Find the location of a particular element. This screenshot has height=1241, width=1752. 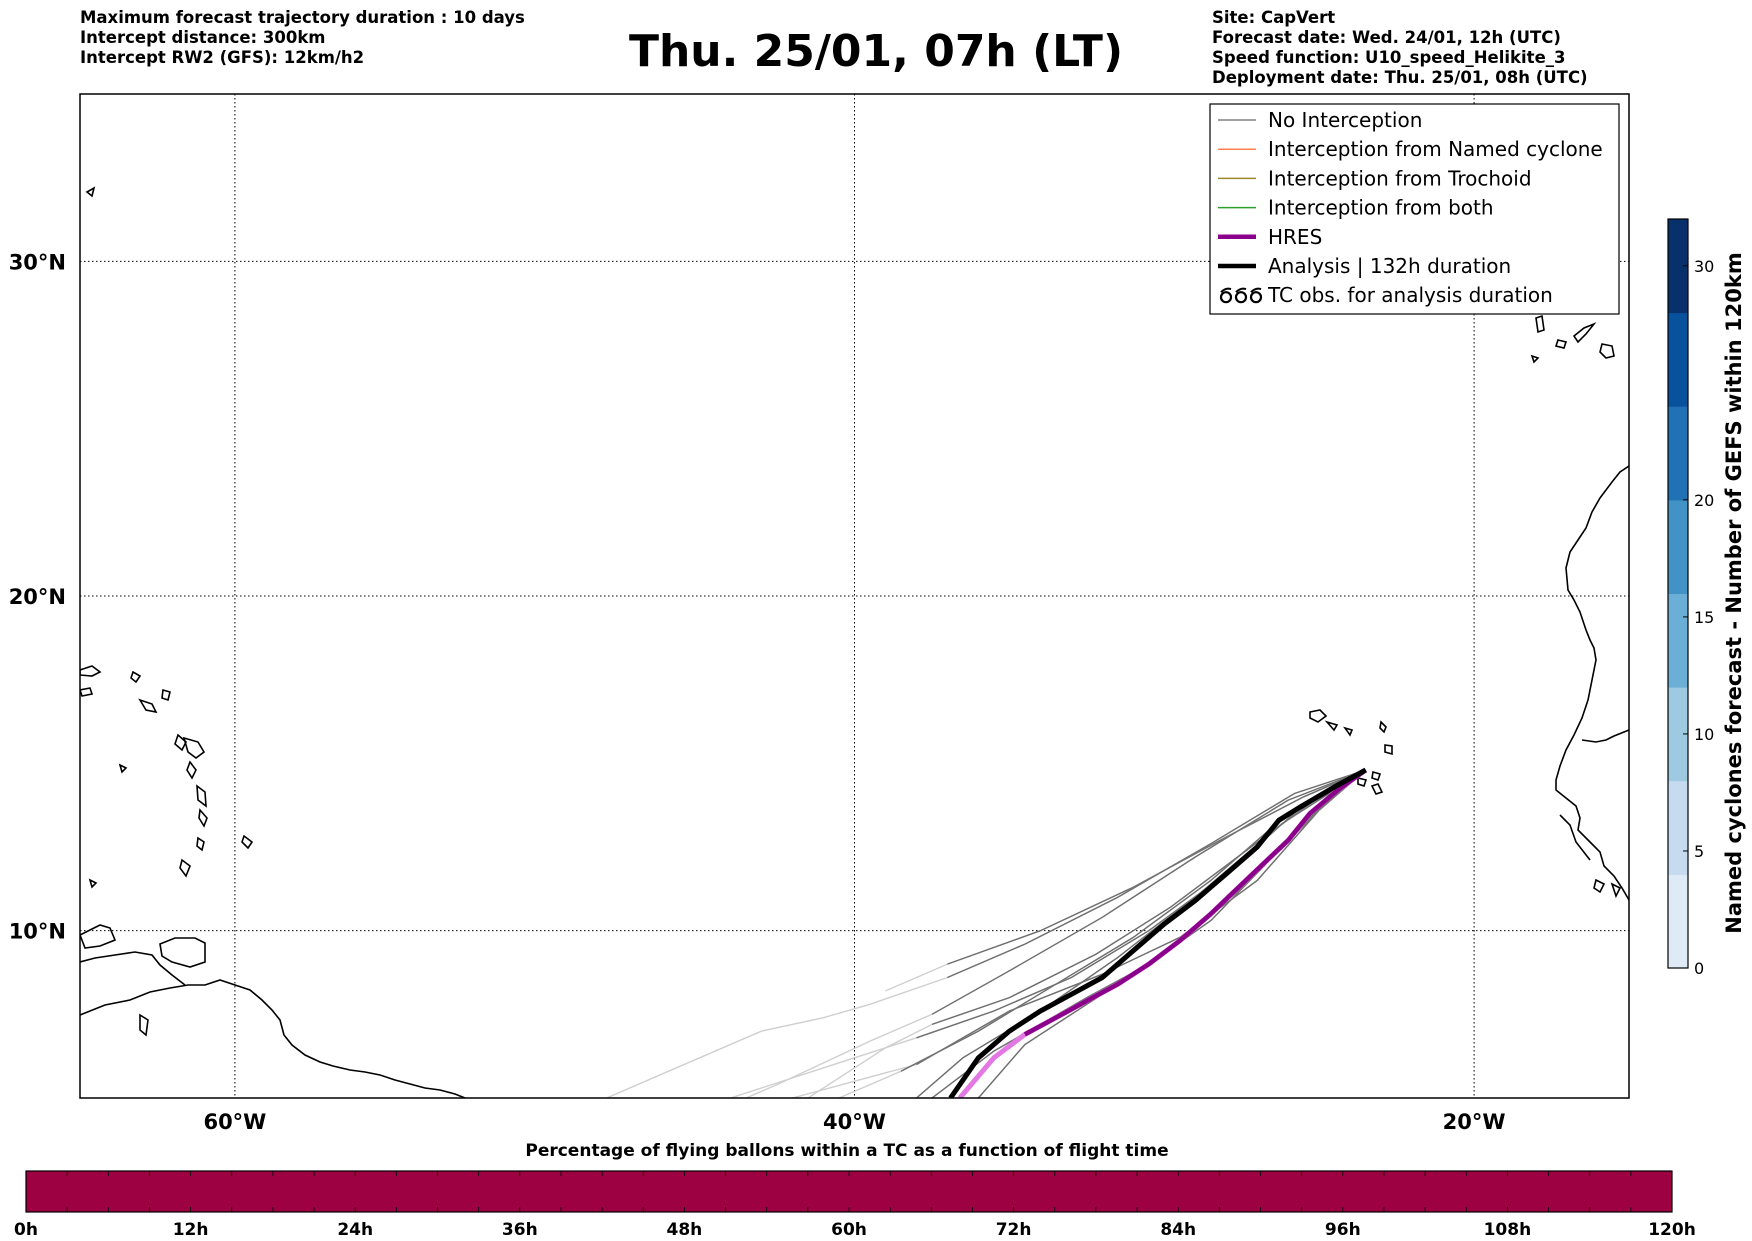

header-left-line: Intercept distance: 300km is located at coordinates (203, 37).